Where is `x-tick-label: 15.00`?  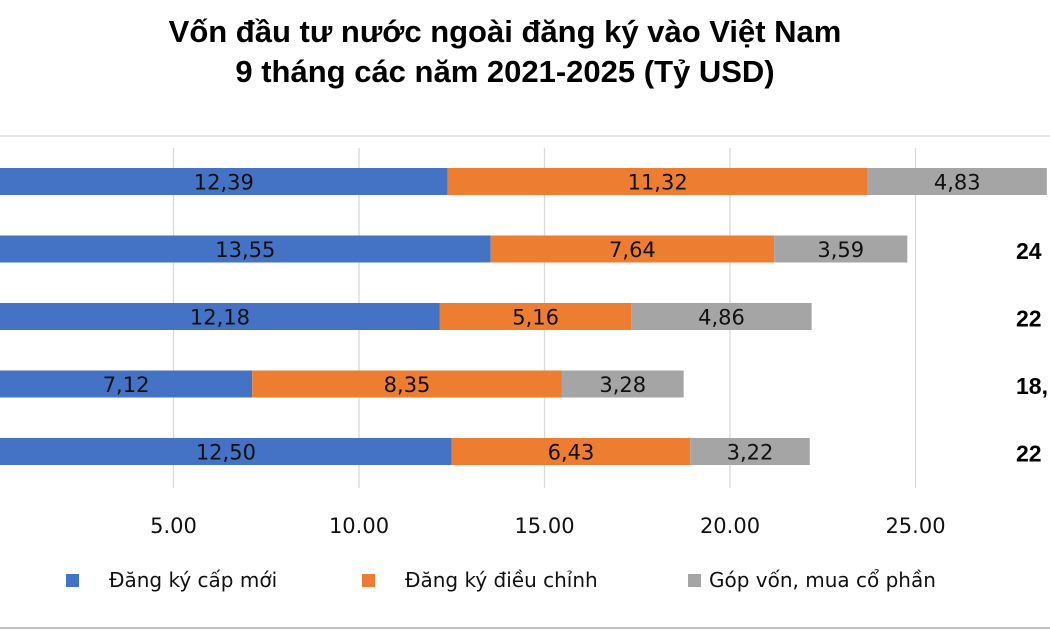
x-tick-label: 15.00 is located at coordinates (544, 526).